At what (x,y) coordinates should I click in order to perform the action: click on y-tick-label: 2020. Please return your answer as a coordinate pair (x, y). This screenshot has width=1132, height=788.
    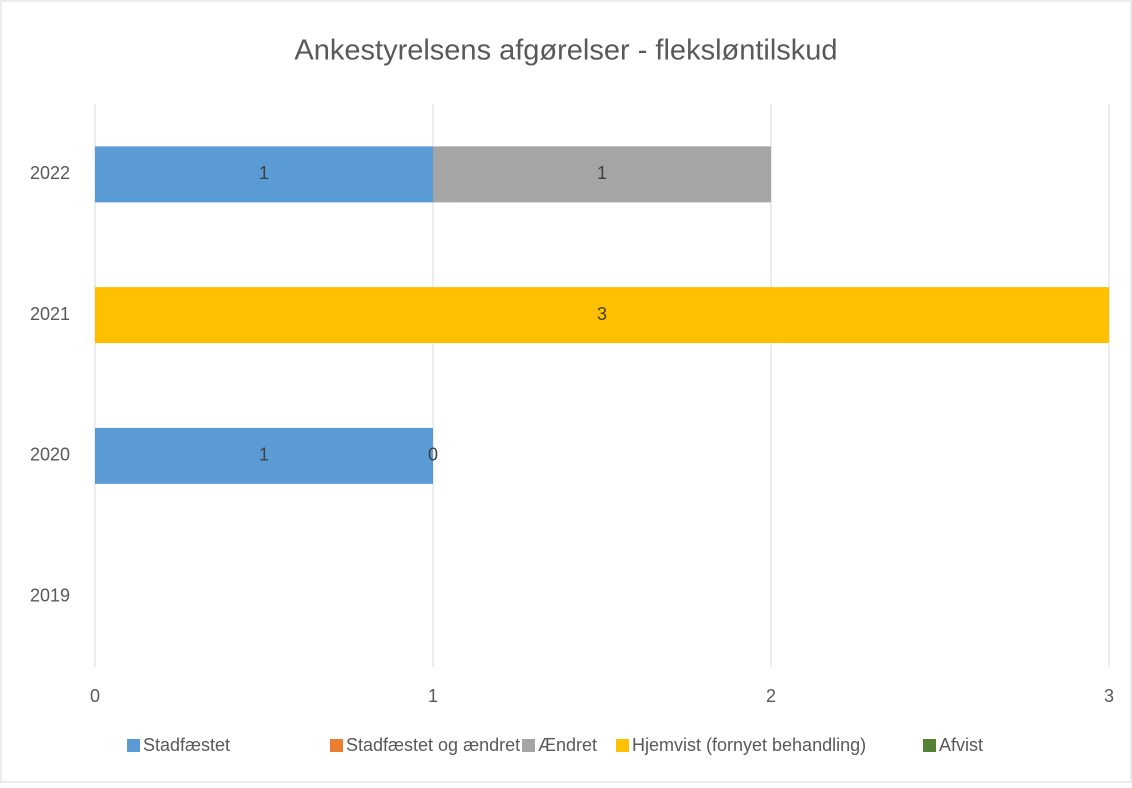
    Looking at the image, I should click on (50, 455).